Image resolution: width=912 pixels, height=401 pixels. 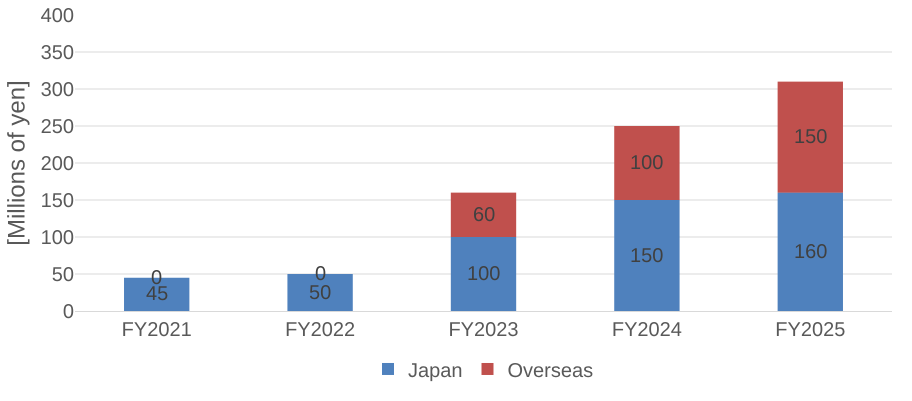 What do you see at coordinates (57, 90) in the screenshot?
I see `y-tick-label: 300` at bounding box center [57, 90].